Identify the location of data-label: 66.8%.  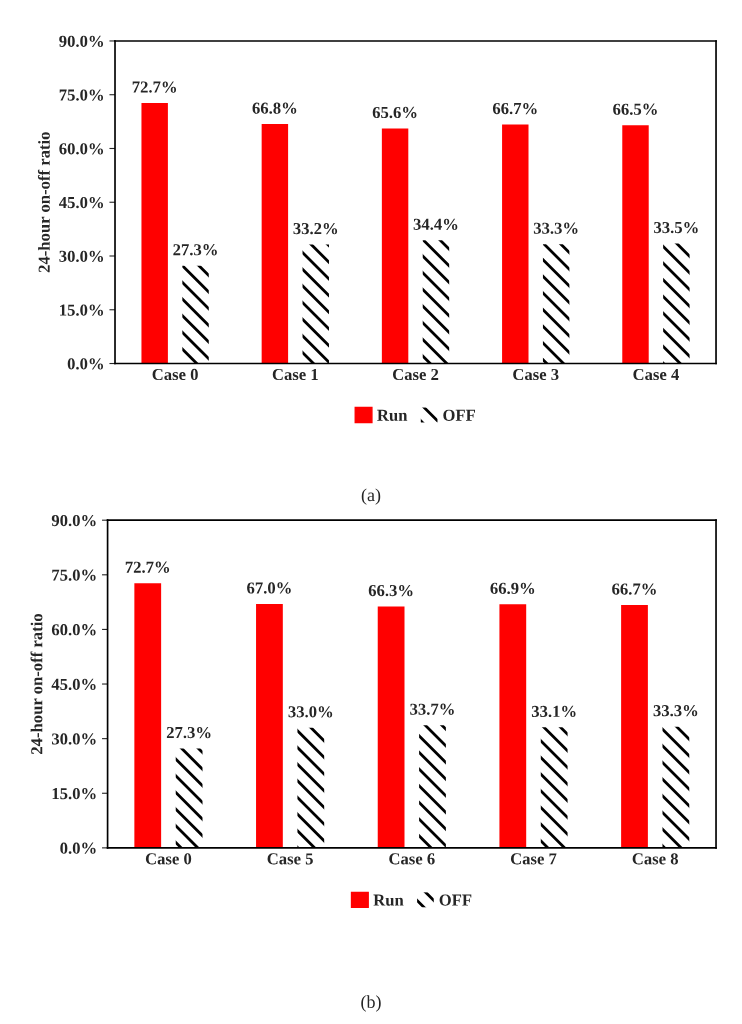
(274, 108).